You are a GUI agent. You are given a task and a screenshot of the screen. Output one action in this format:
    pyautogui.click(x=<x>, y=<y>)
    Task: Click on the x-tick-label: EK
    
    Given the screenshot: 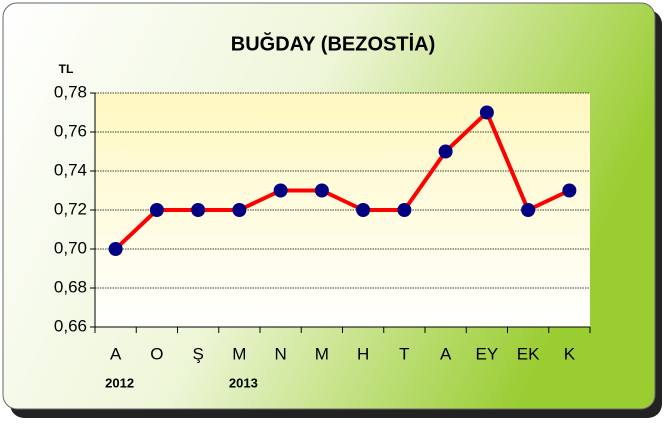 What is the action you would take?
    pyautogui.click(x=528, y=353)
    